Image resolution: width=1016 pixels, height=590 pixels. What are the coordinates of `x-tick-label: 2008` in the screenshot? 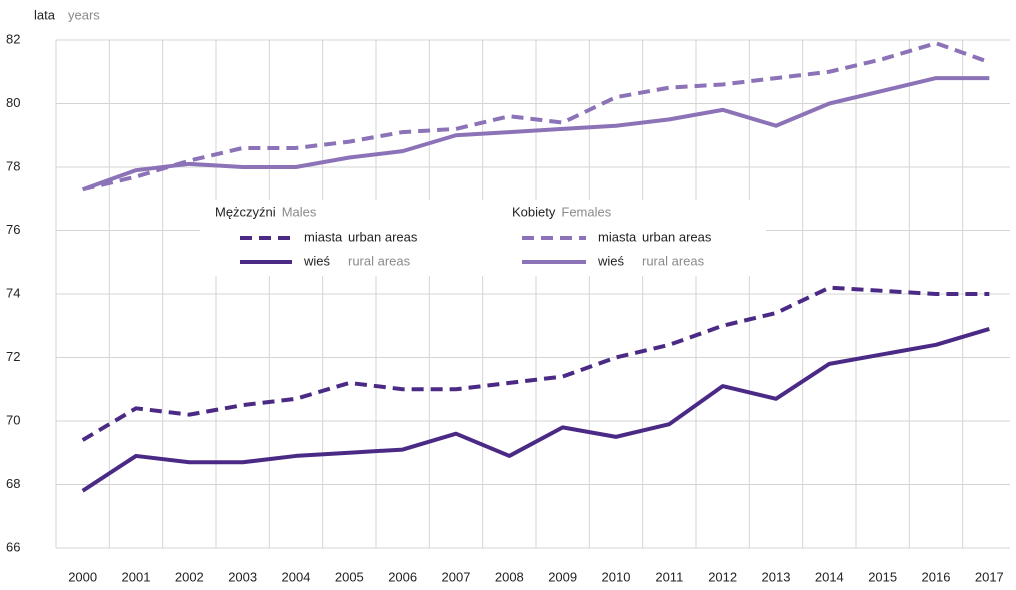 It's located at (509, 576).